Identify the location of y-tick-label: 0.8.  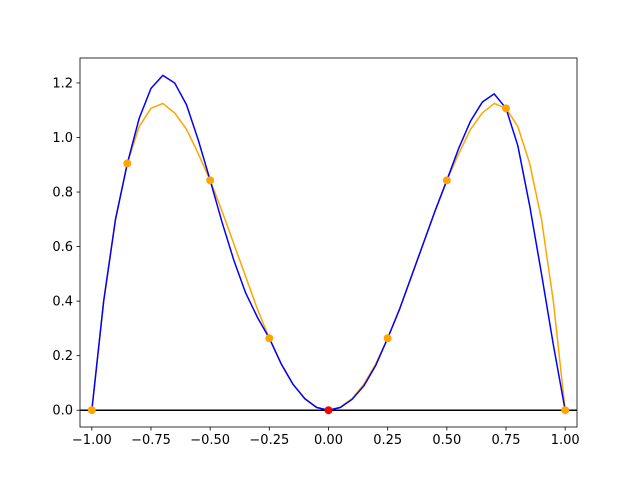
(62, 193).